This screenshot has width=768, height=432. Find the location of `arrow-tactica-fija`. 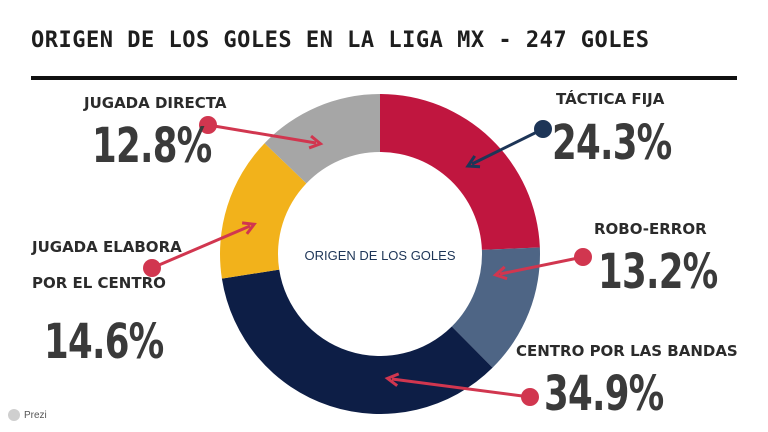

arrow-tactica-fija is located at coordinates (504, 148).